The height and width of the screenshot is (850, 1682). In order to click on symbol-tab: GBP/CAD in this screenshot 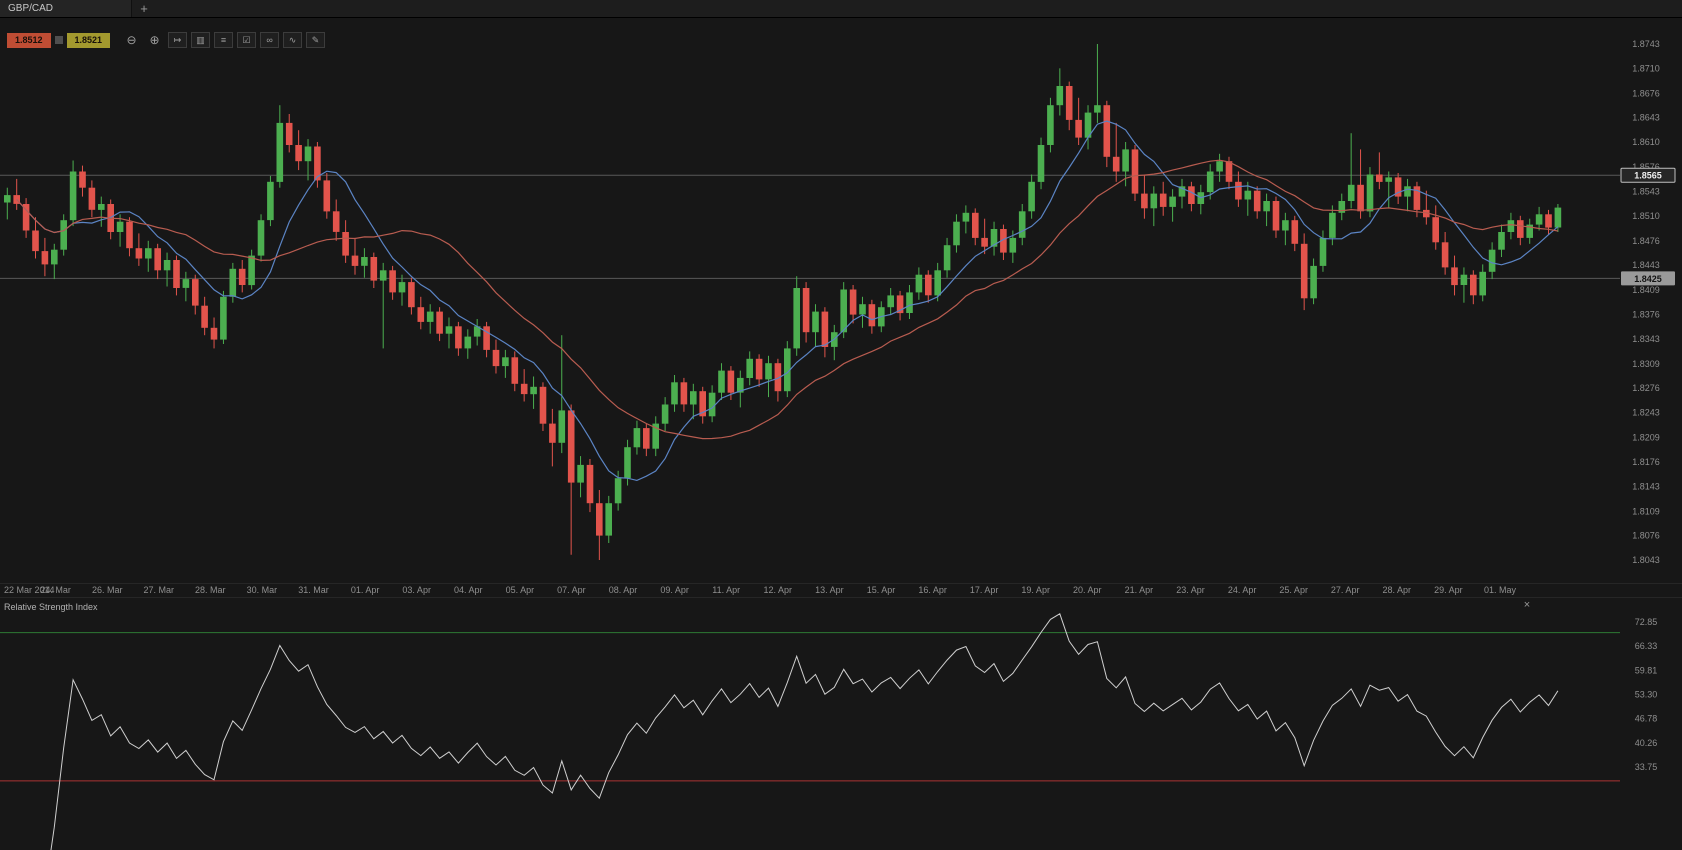, I will do `click(66, 8)`.